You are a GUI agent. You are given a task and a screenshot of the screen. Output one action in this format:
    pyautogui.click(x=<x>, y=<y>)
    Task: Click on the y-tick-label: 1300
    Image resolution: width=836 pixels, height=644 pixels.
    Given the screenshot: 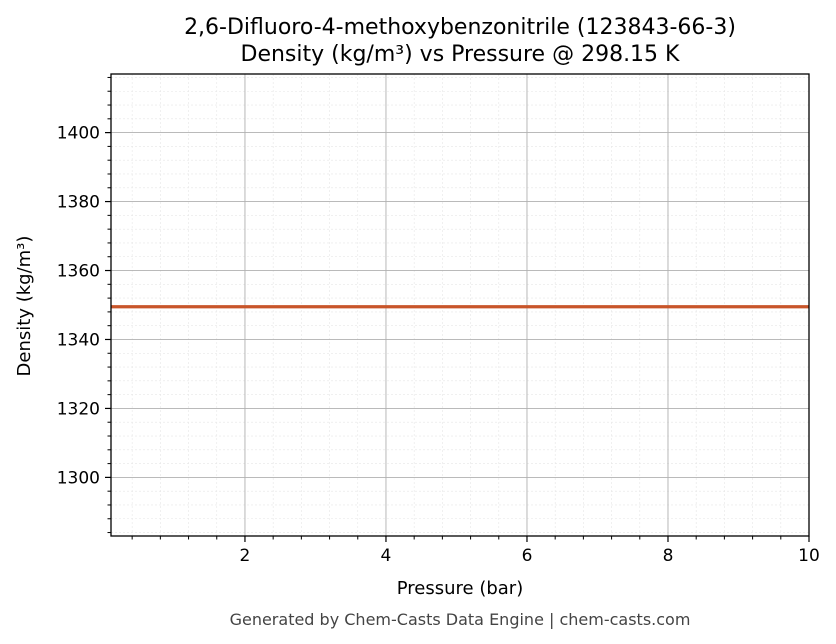 What is the action you would take?
    pyautogui.click(x=78, y=478)
    